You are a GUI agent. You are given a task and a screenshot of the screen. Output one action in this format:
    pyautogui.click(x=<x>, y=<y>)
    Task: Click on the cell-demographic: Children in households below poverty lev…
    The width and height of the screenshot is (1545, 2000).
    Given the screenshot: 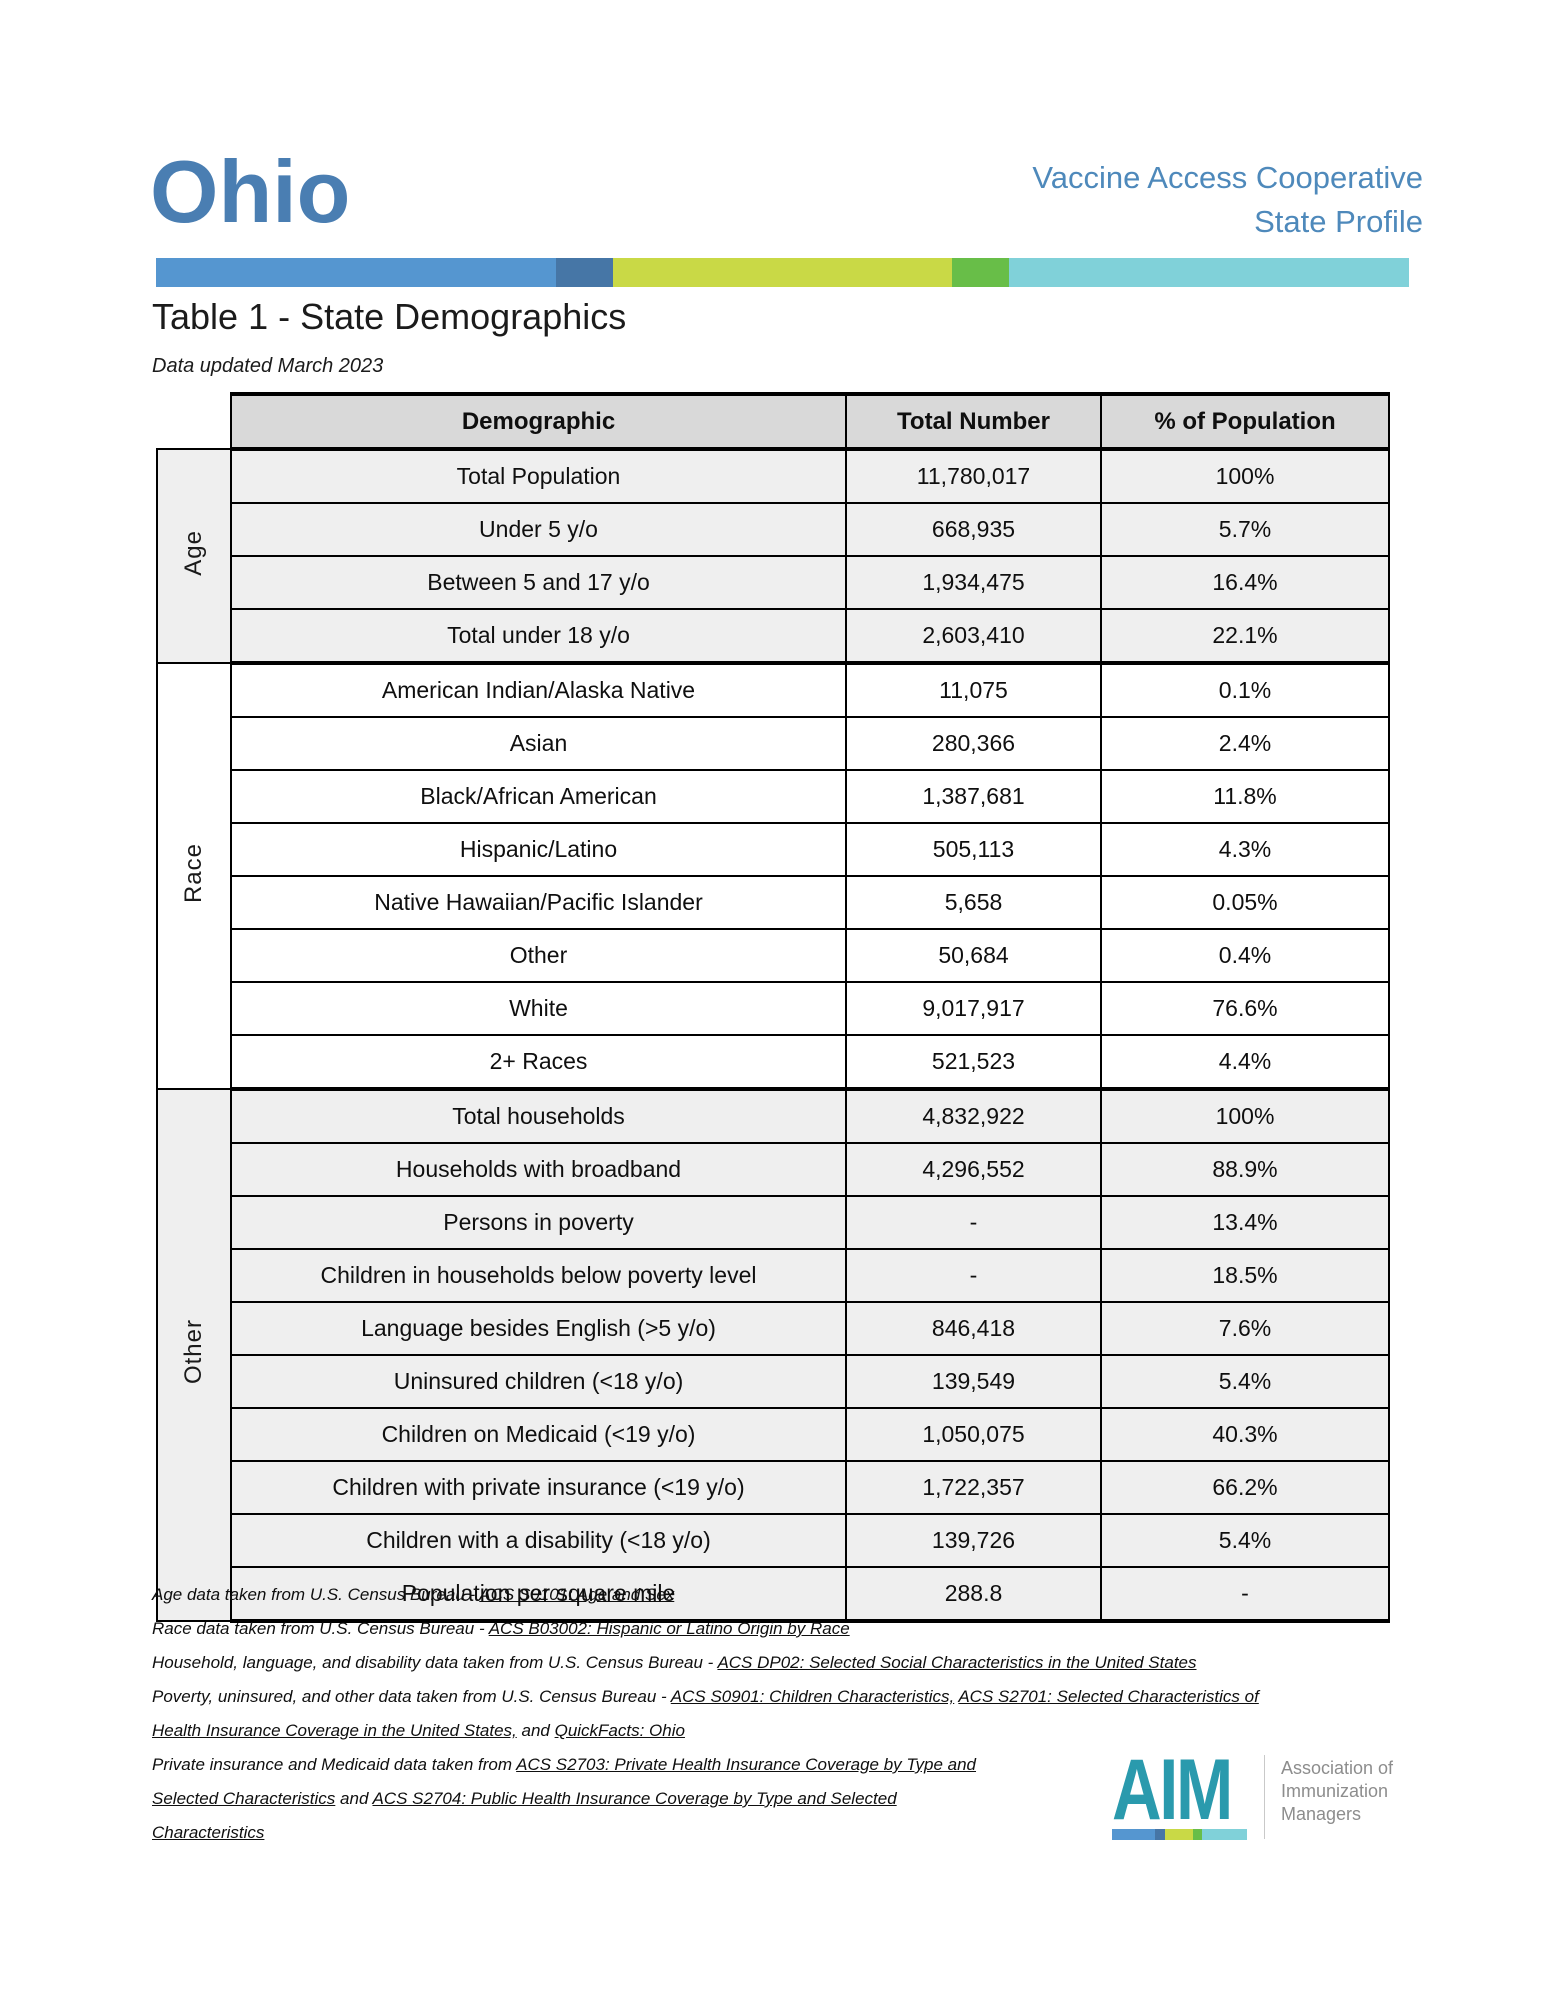 What is the action you would take?
    pyautogui.click(x=538, y=1275)
    